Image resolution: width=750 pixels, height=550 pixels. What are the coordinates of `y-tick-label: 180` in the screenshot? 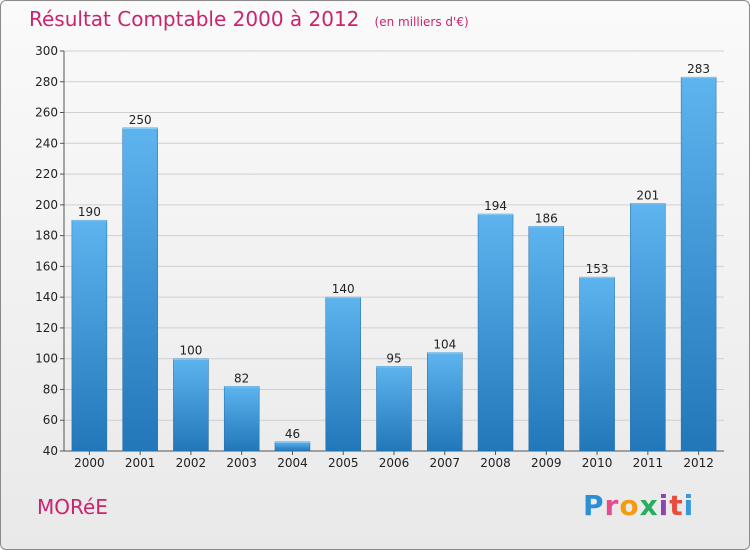 It's located at (46, 236).